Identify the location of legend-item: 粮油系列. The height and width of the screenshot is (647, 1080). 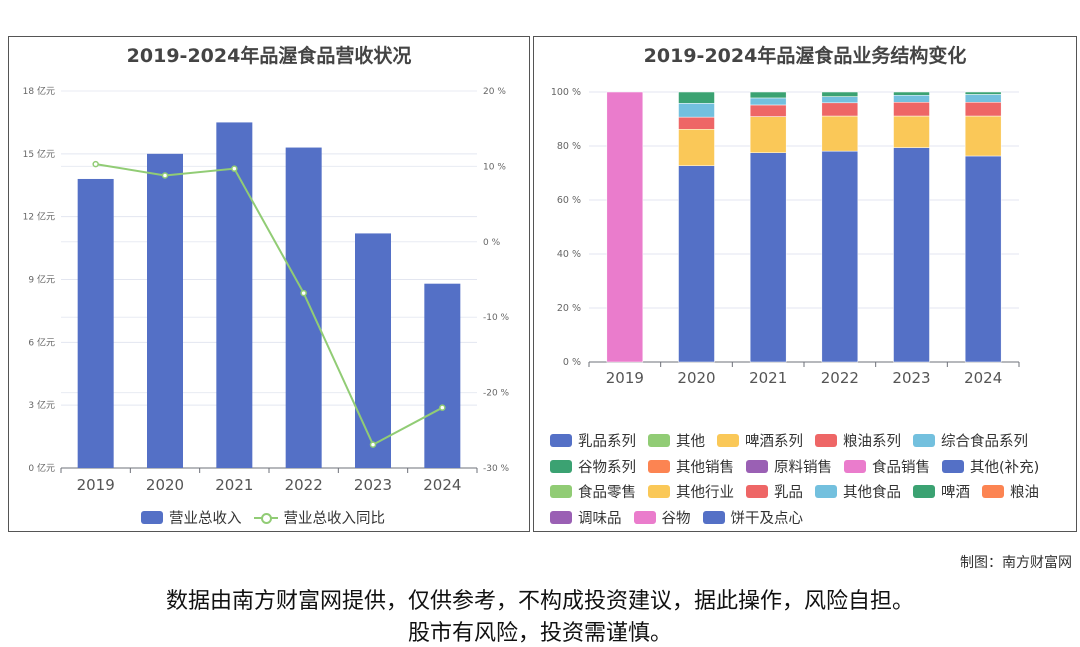
(858, 441).